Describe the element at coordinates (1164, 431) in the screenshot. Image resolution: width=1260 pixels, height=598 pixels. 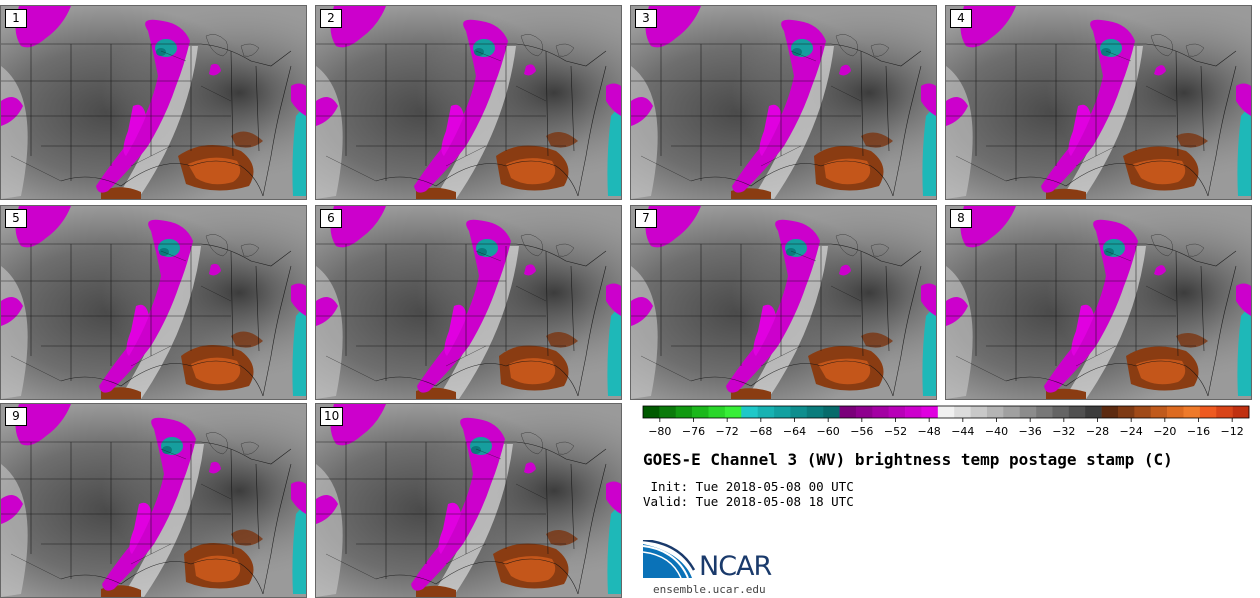
I see `colorbar-tick-label: −20` at that location.